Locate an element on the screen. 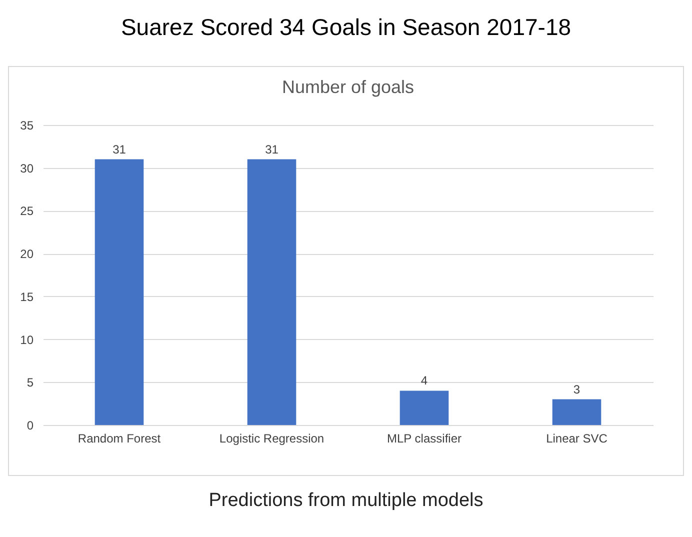 This screenshot has width=692, height=537. y-tick-label: 0 is located at coordinates (30, 425).